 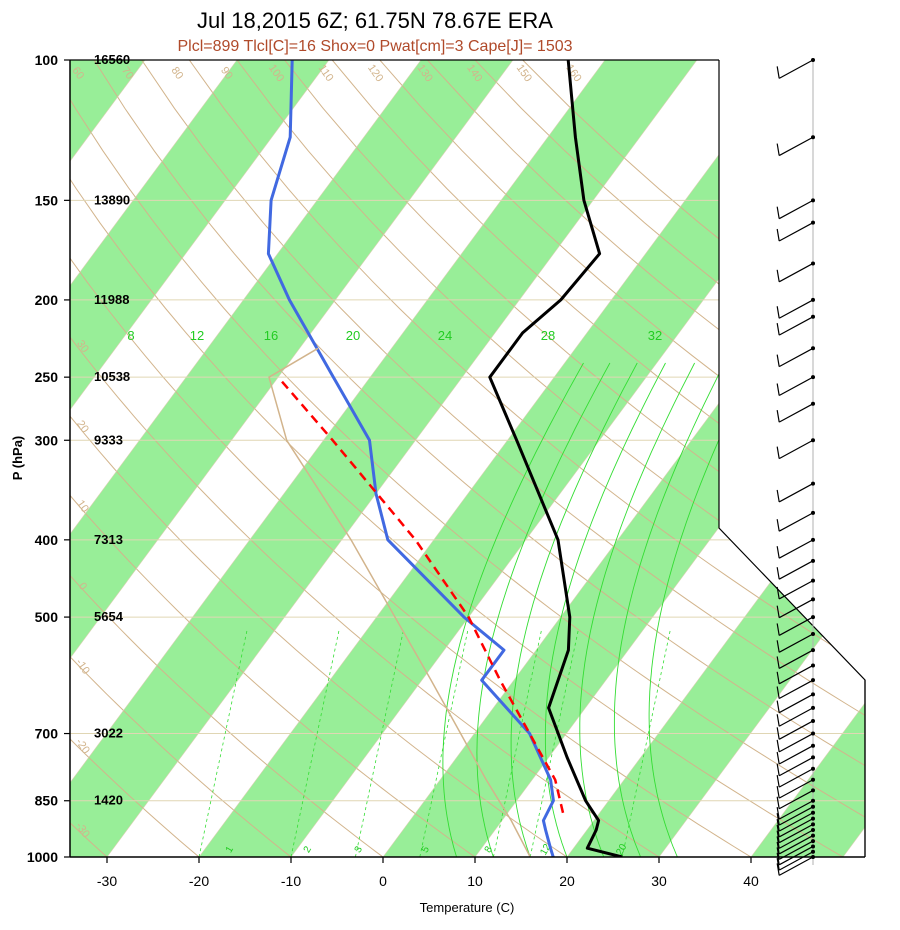 What do you see at coordinates (42, 857) in the screenshot?
I see `y-tick-label: 1000` at bounding box center [42, 857].